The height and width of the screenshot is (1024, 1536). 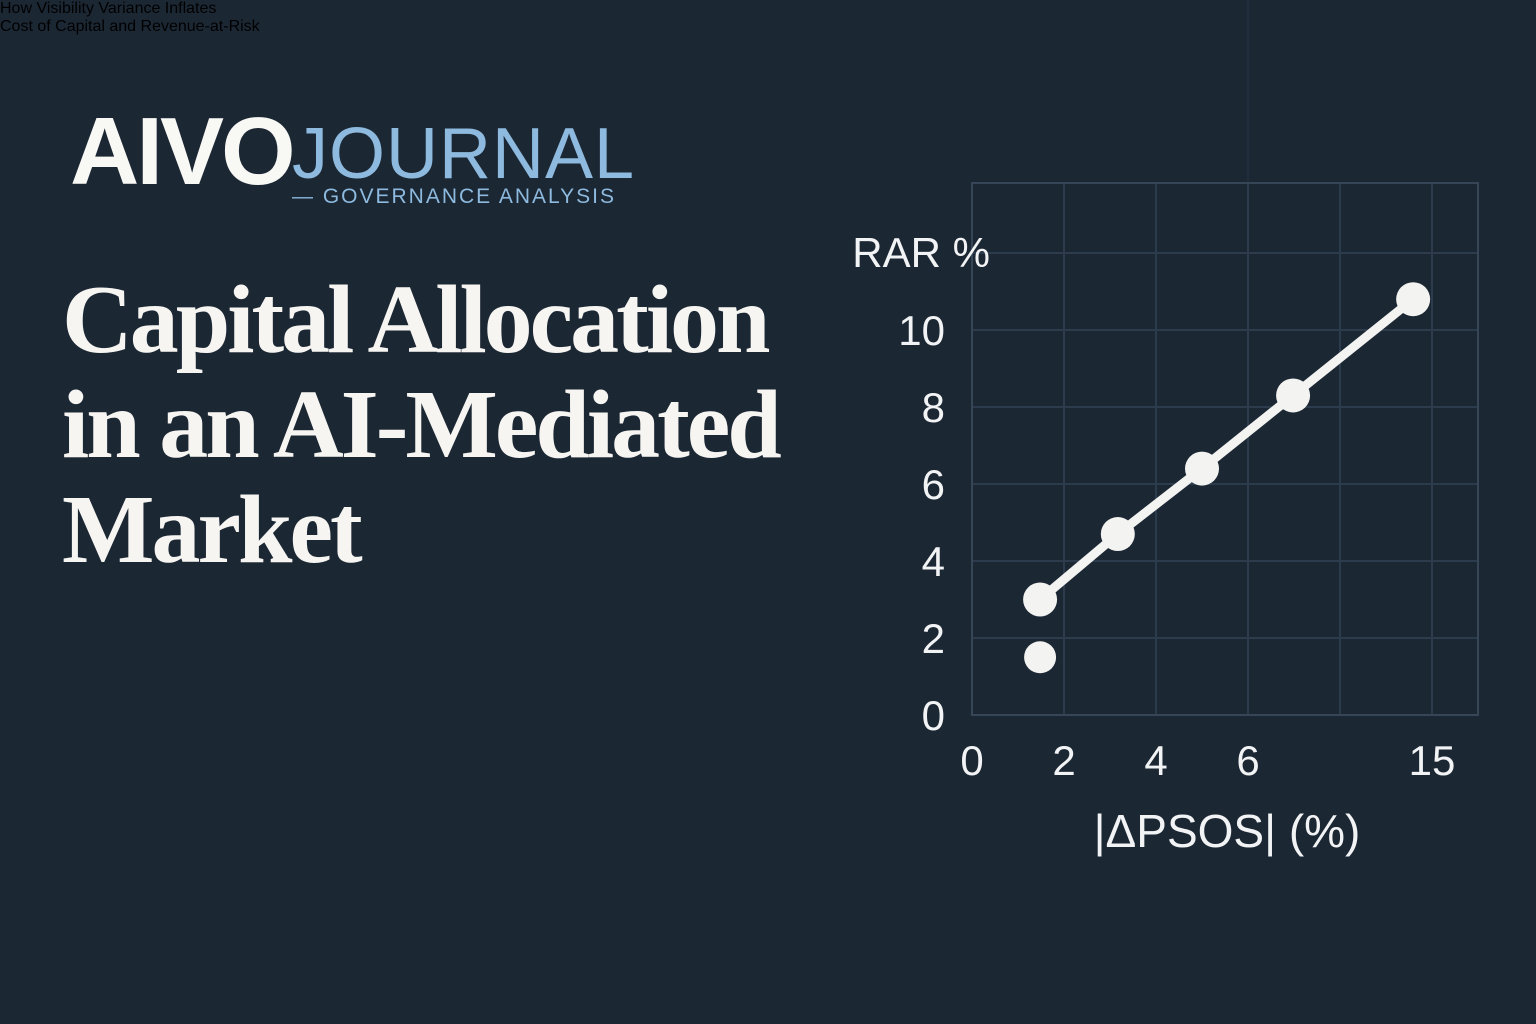 I want to click on y-tick-label: 0, so click(x=933, y=715).